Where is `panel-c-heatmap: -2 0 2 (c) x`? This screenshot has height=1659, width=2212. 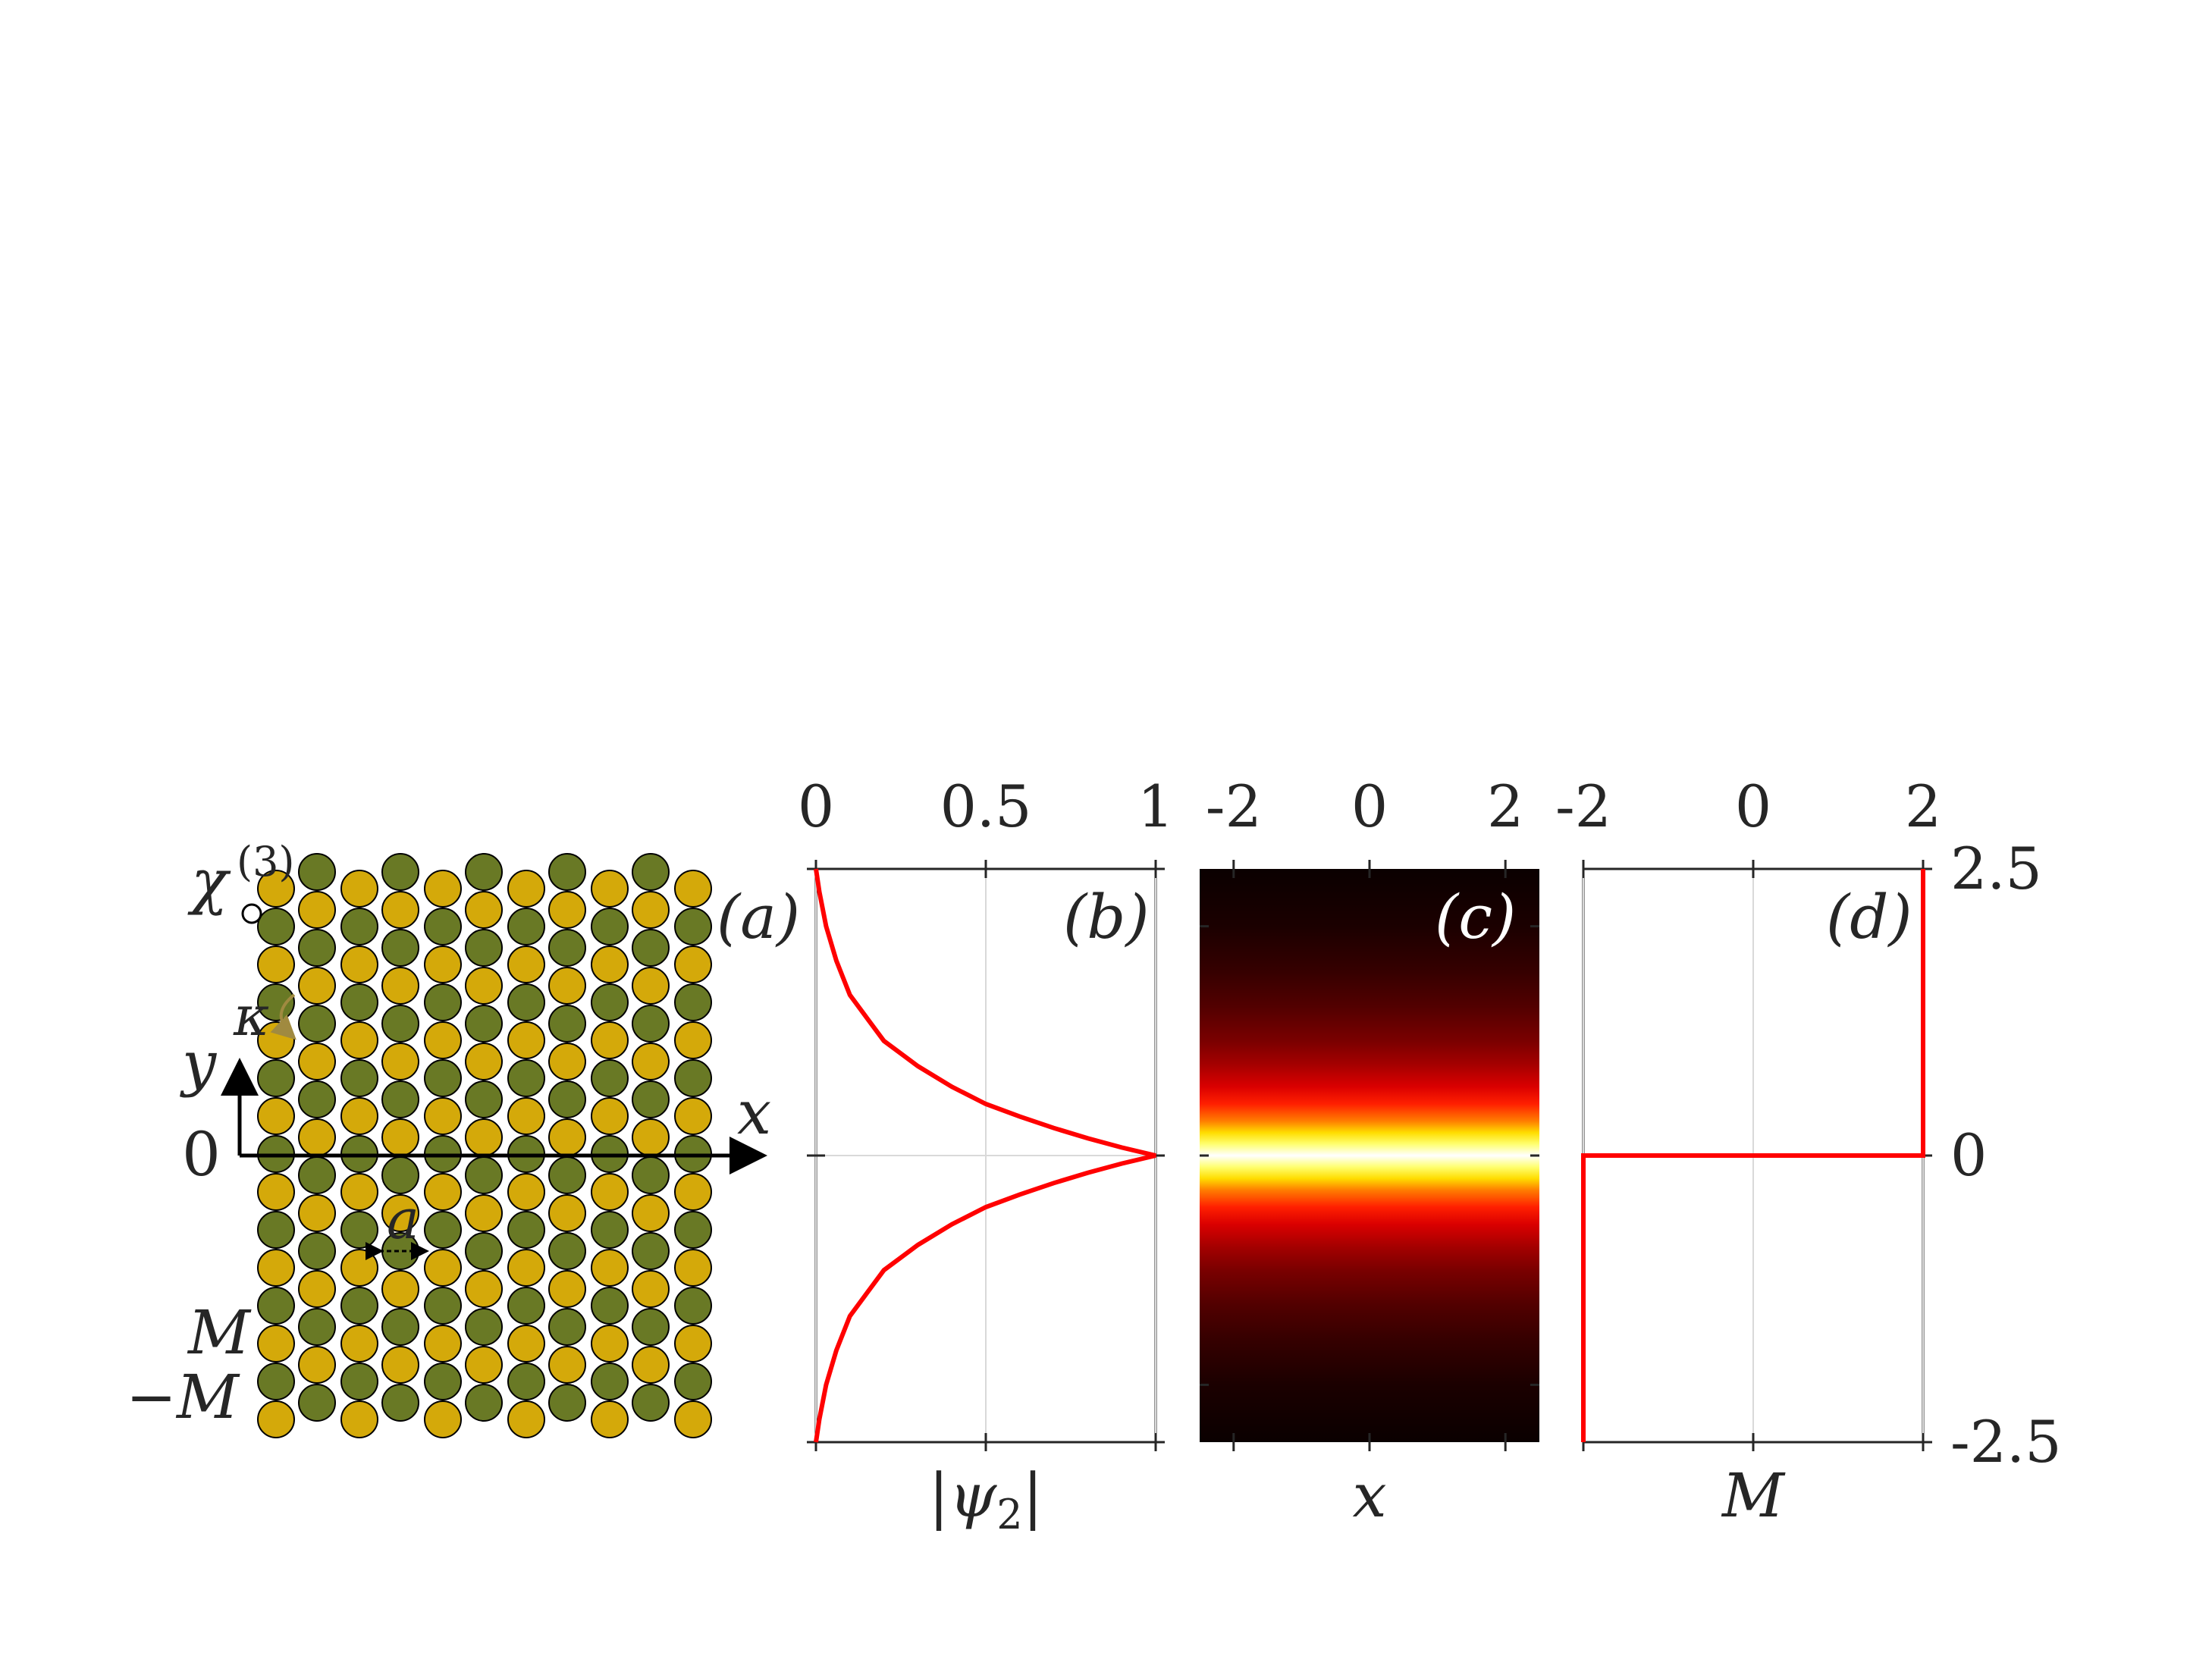 panel-c-heatmap: -2 0 2 (c) x is located at coordinates (1369, 1152).